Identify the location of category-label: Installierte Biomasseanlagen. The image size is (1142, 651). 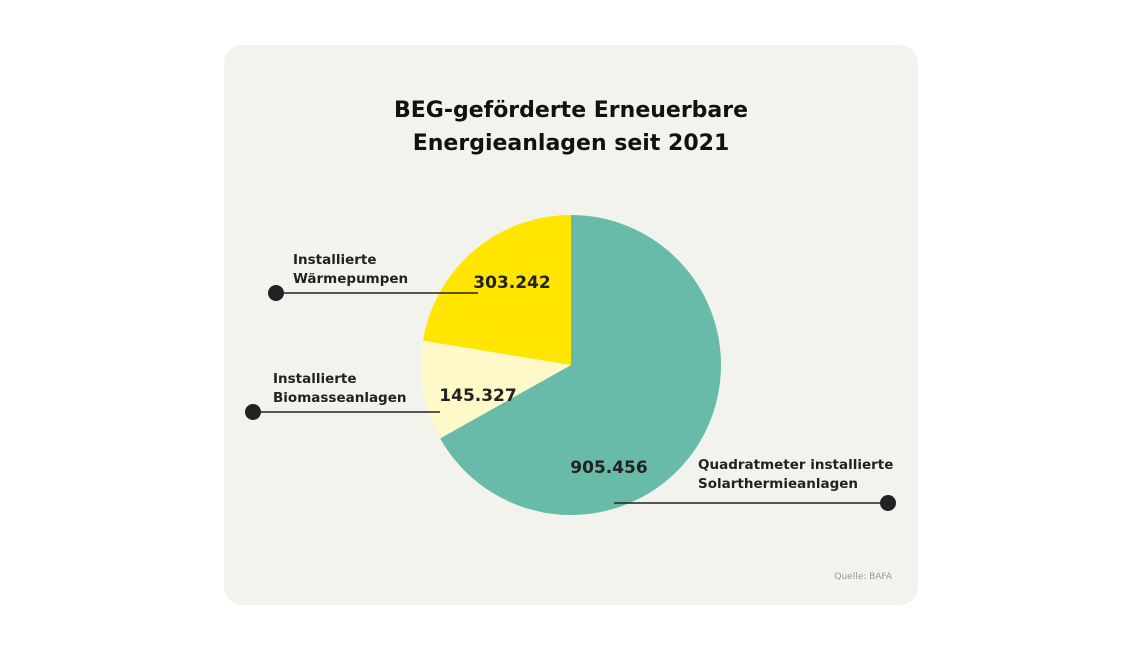
(340, 388).